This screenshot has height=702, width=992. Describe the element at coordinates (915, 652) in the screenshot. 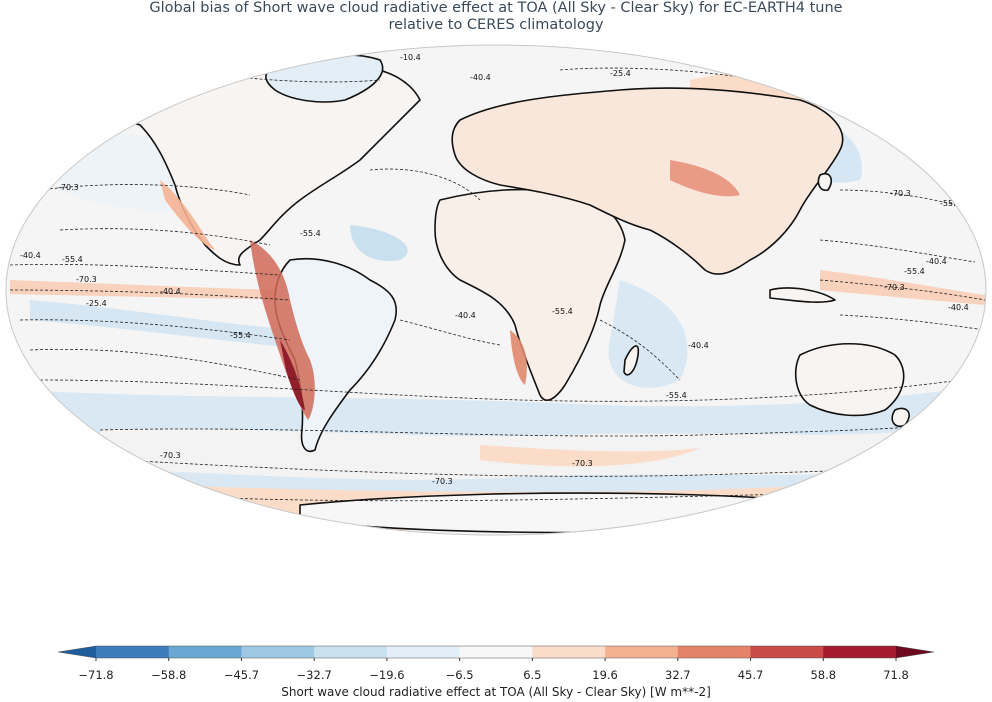

I see `colorbar-extend-high` at that location.